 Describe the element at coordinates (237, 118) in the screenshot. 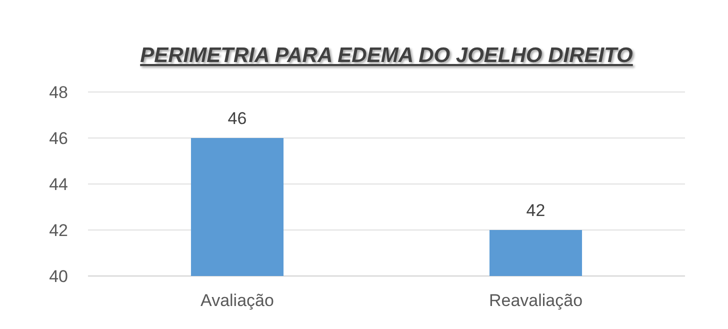

I see `data-label: 46` at that location.